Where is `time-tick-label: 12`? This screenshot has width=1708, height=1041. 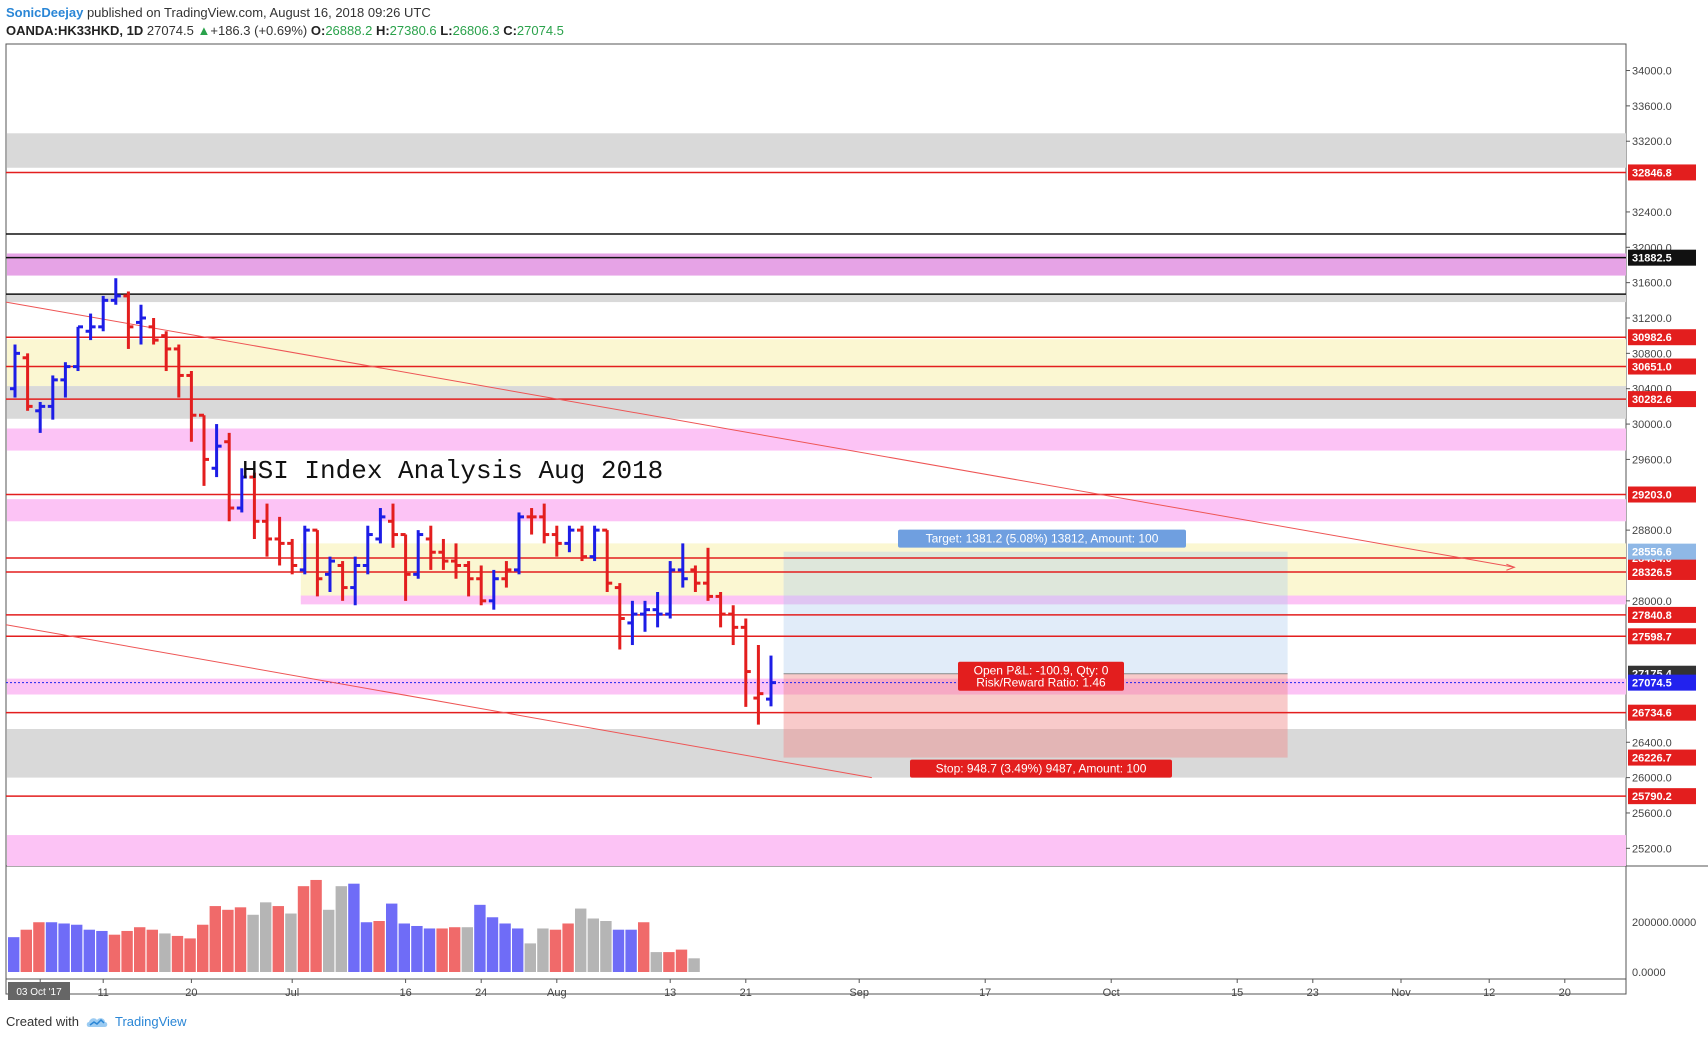 time-tick-label: 12 is located at coordinates (1489, 993).